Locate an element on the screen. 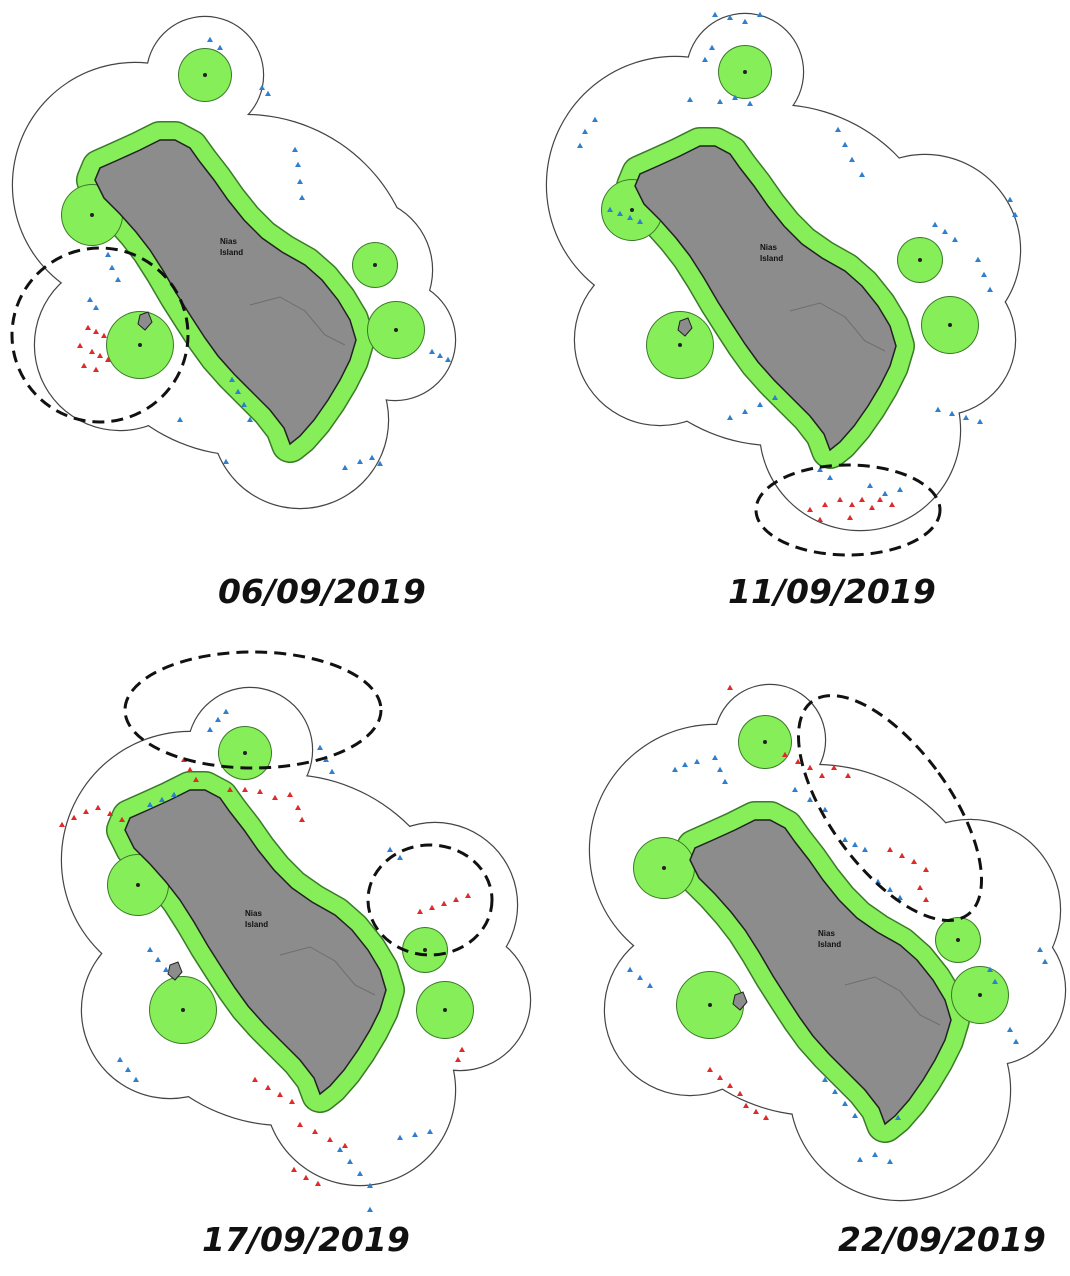 This screenshot has width=1070, height=1276. panel-date: 17/09/2019 is located at coordinates (306, 1239).